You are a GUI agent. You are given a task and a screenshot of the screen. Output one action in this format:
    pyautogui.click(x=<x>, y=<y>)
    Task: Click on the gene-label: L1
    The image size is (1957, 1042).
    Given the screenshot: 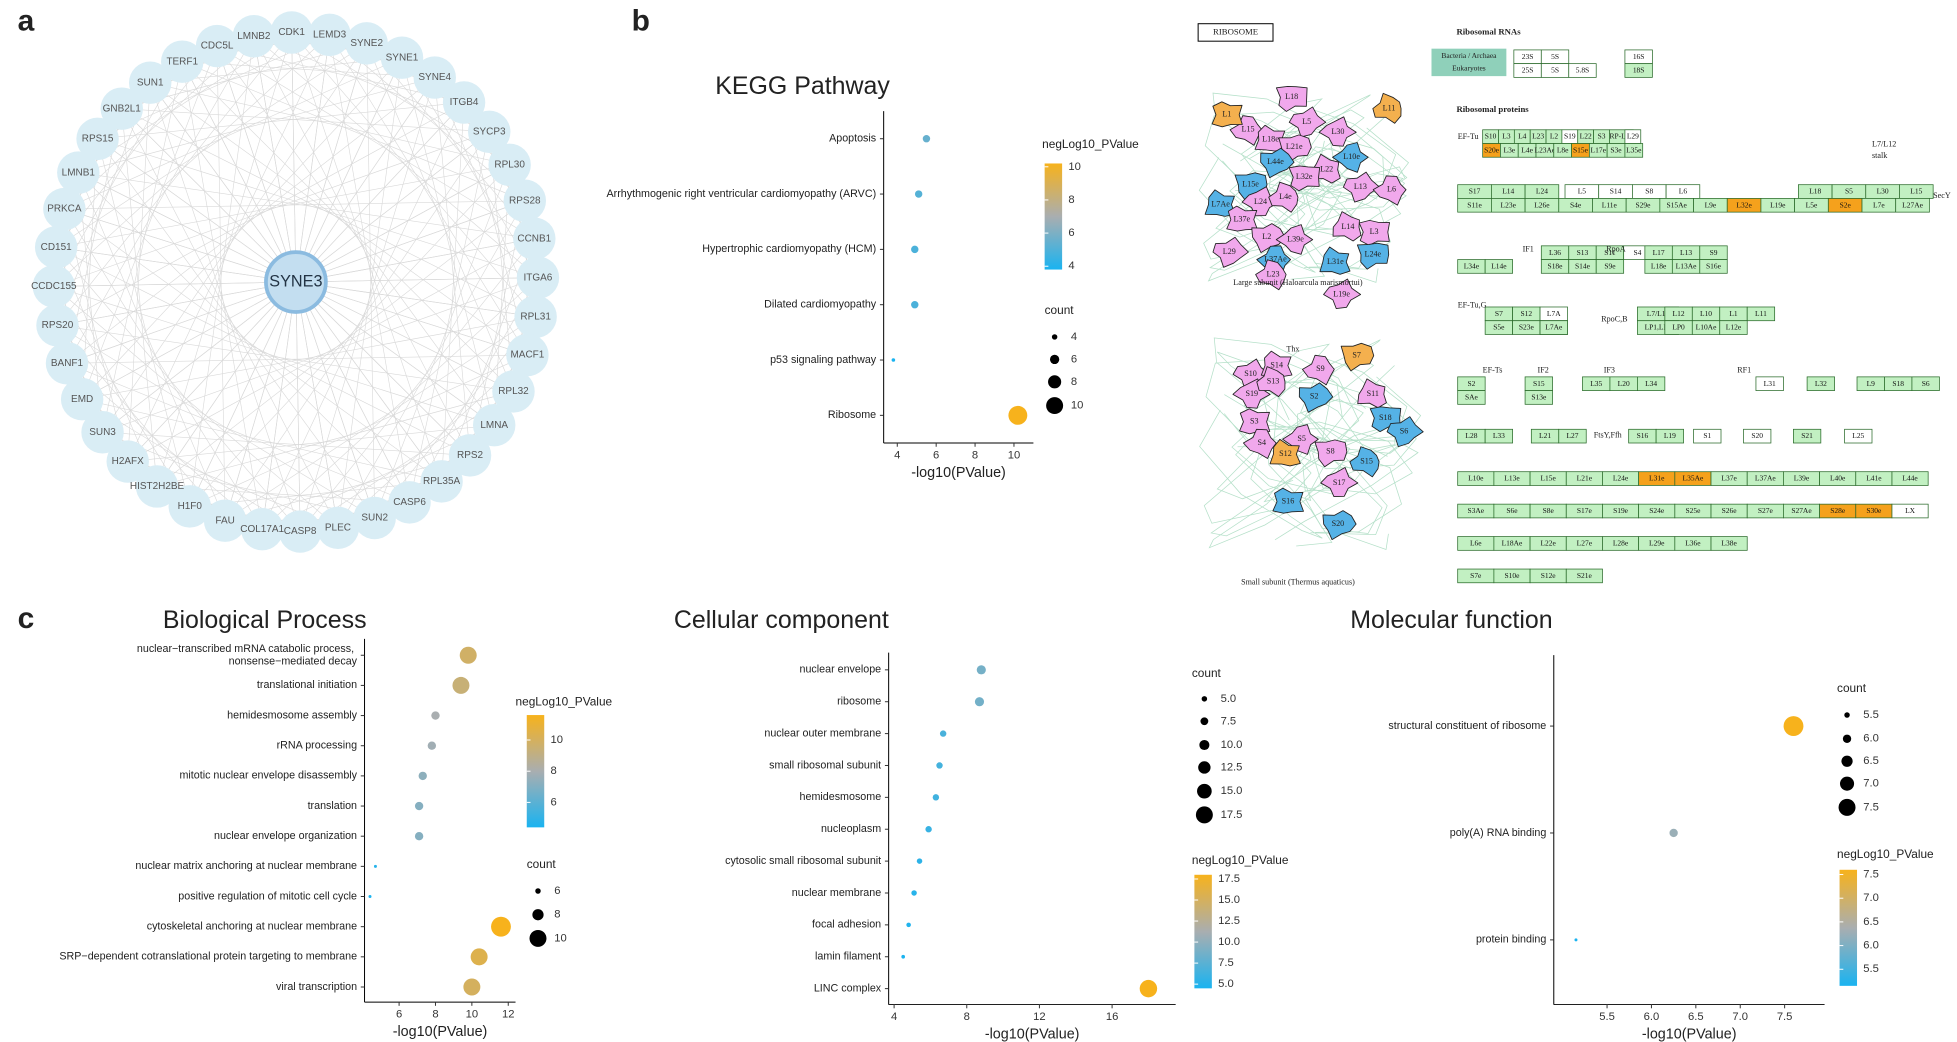 What is the action you would take?
    pyautogui.click(x=1733, y=313)
    